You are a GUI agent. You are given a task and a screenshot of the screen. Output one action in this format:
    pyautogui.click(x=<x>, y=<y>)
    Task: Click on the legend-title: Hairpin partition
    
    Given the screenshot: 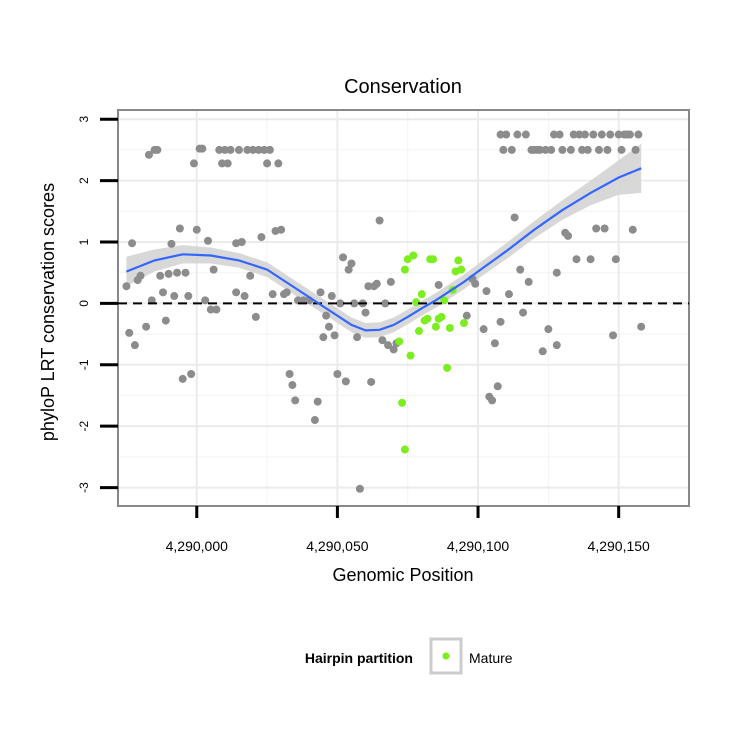 What is the action you would take?
    pyautogui.click(x=359, y=658)
    